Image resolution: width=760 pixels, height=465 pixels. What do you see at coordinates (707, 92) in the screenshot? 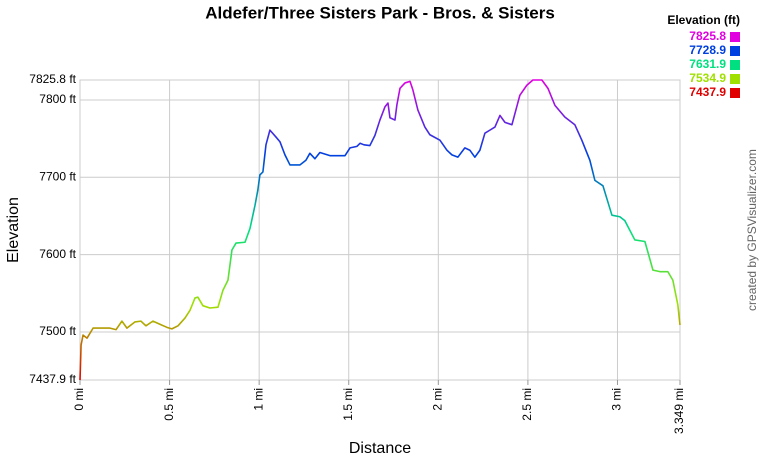
I see `legend-label: 7437.9` at bounding box center [707, 92].